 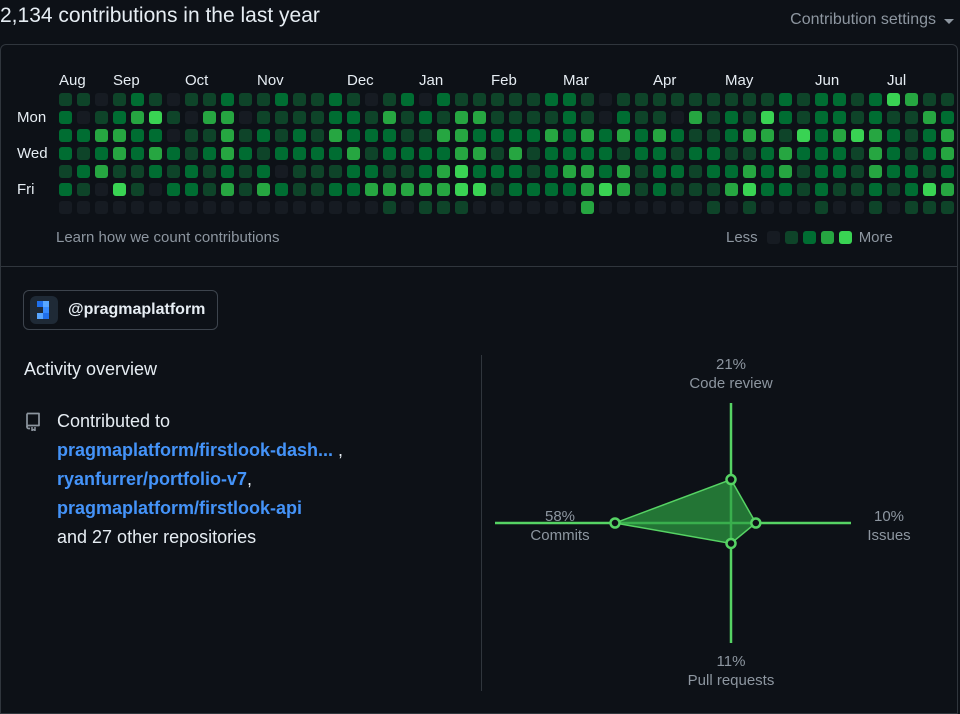 I want to click on contribution-settings-button: Contribution settings, so click(x=872, y=20).